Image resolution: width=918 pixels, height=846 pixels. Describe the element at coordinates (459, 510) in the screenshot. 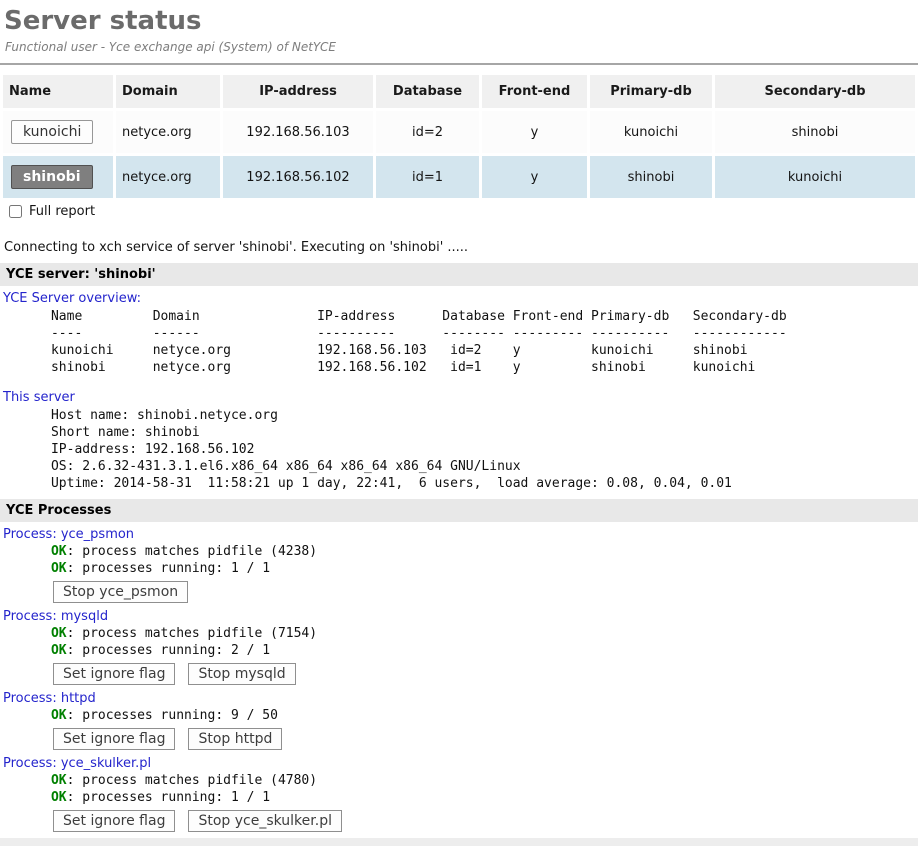

I see `section-header-yce-processes: YCE Processes` at that location.